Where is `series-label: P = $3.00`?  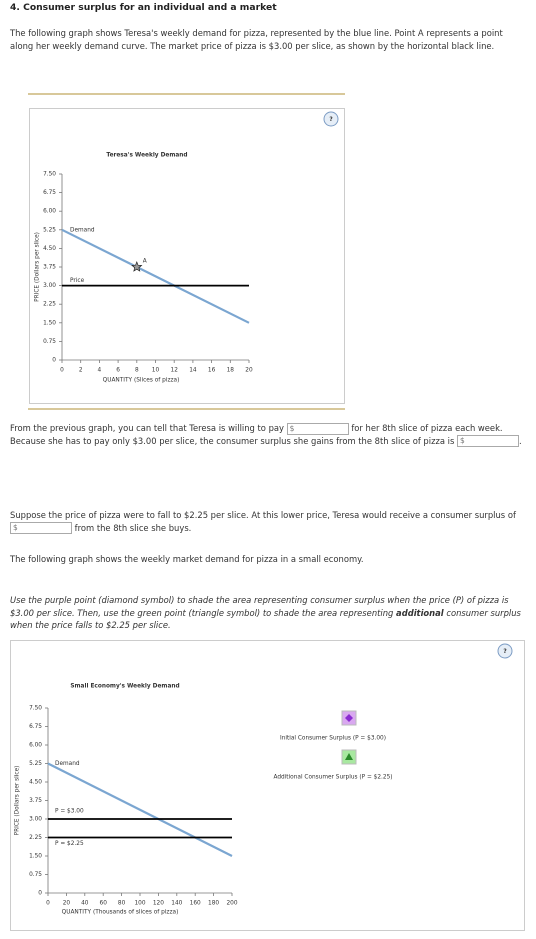 series-label: P = $3.00 is located at coordinates (69, 812).